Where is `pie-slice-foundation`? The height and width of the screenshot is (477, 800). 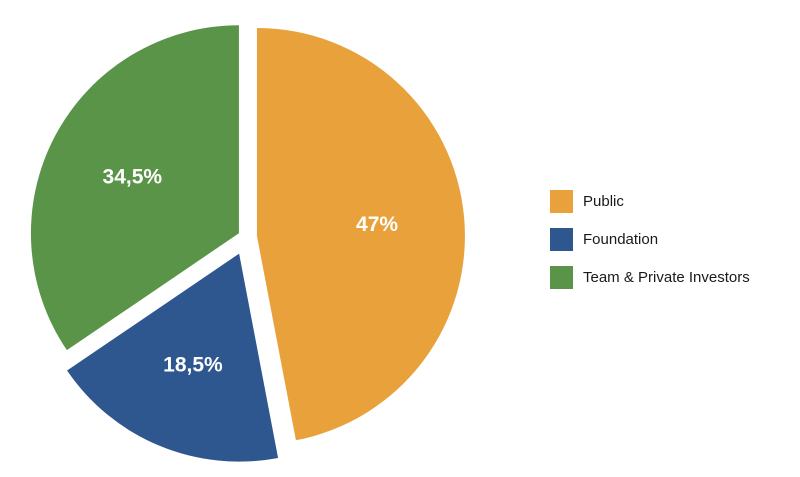
pie-slice-foundation is located at coordinates (173, 357).